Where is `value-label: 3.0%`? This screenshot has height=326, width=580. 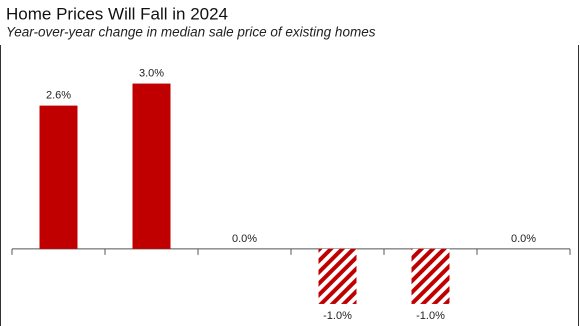
value-label: 3.0% is located at coordinates (151, 73).